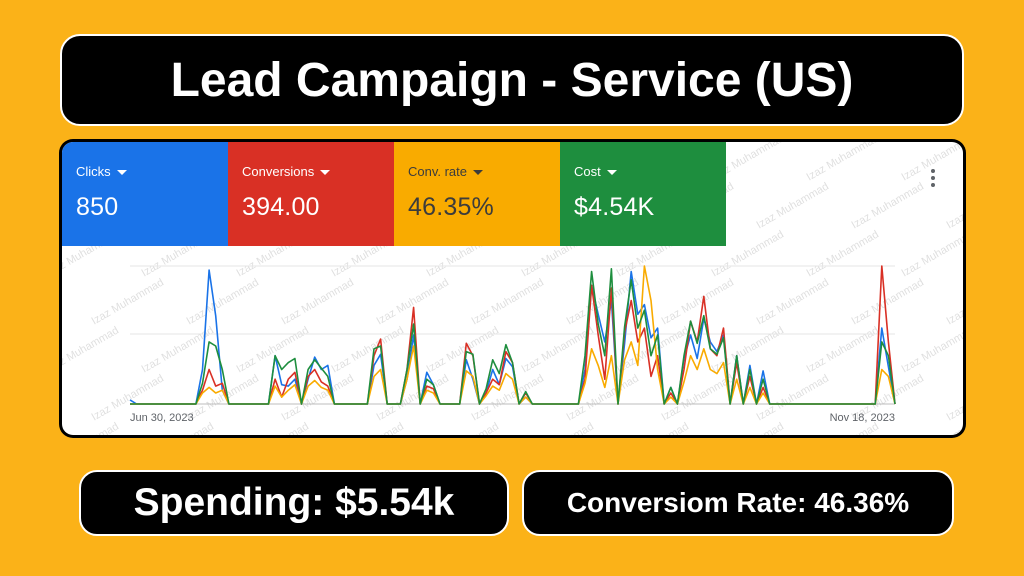 The height and width of the screenshot is (576, 1024). I want to click on metric-label-conversions: Conversions, so click(311, 171).